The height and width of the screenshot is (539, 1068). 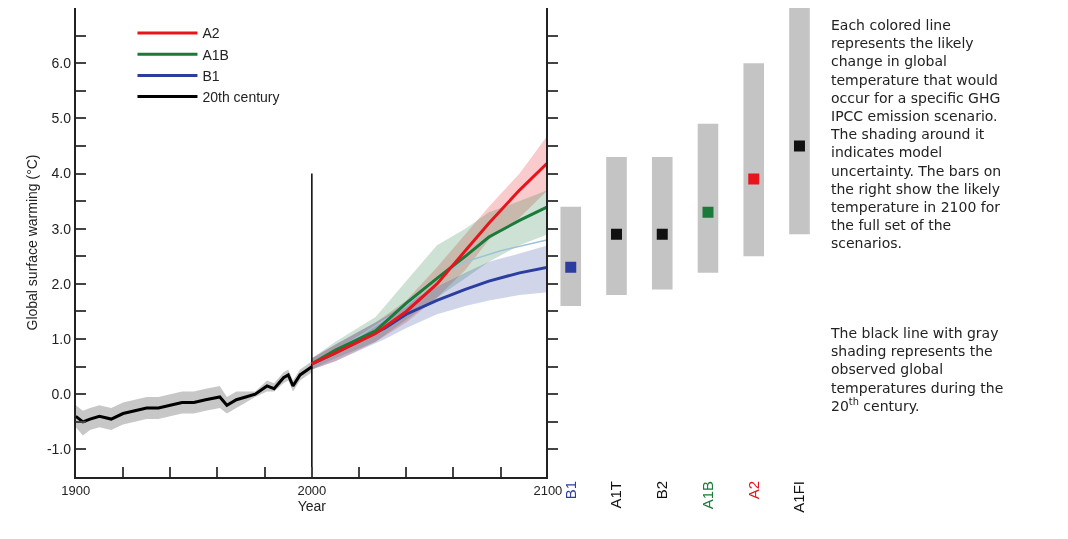 I want to click on x-tick-label: A2, so click(x=753, y=490).